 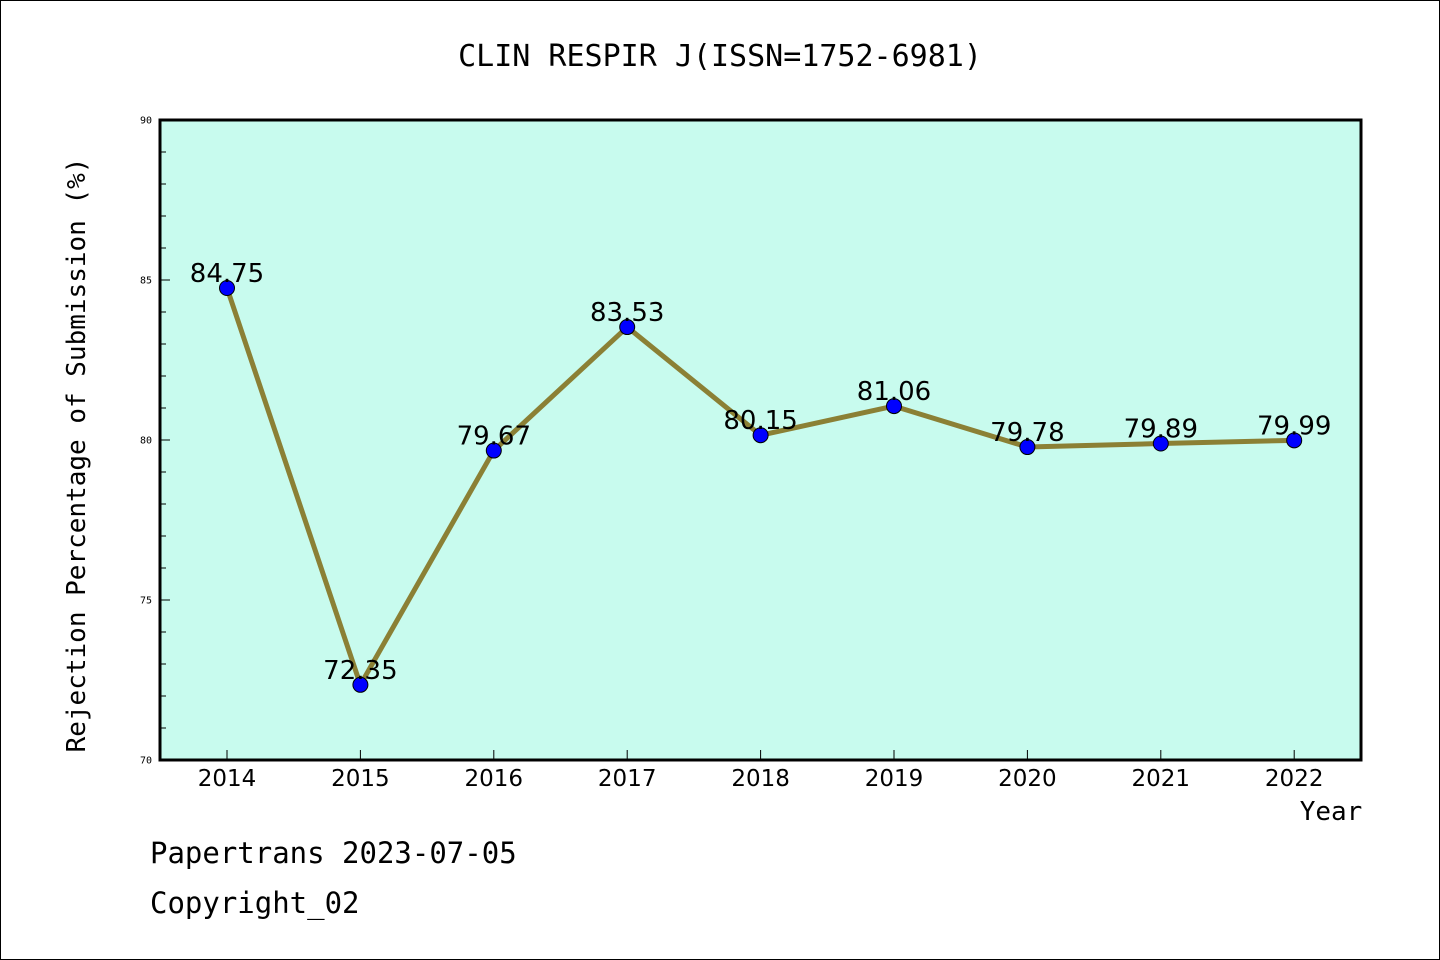 What do you see at coordinates (155, 441) in the screenshot?
I see `y-axis-ticks: 70 75 80 85 90` at bounding box center [155, 441].